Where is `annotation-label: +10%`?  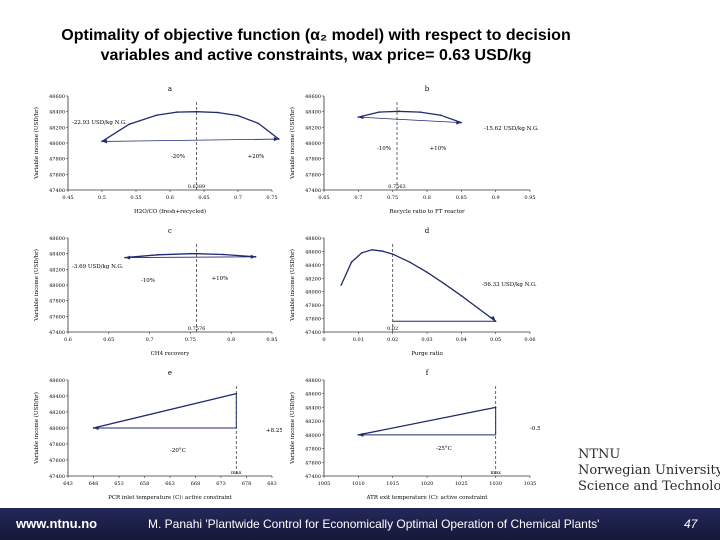
annotation-label: +10% is located at coordinates (220, 279).